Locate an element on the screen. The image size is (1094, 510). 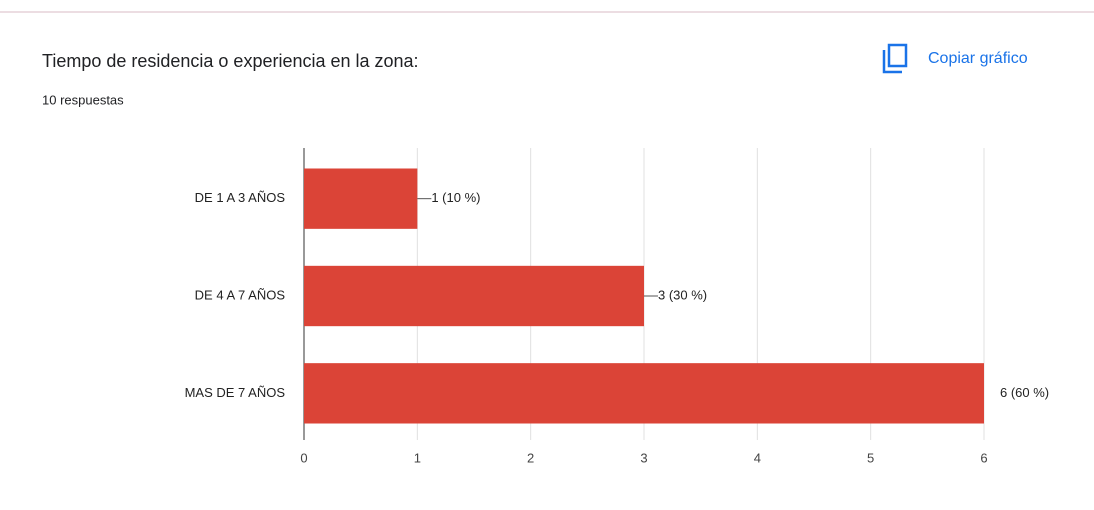
x-tick-label: 5 is located at coordinates (870, 457).